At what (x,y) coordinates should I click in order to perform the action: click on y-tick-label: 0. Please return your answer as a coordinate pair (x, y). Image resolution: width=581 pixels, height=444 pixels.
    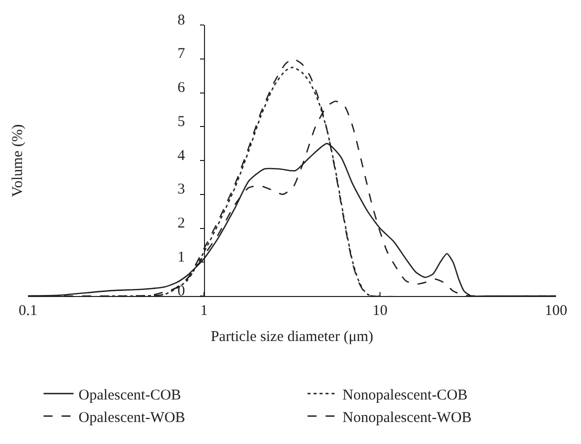
    Looking at the image, I should click on (181, 291).